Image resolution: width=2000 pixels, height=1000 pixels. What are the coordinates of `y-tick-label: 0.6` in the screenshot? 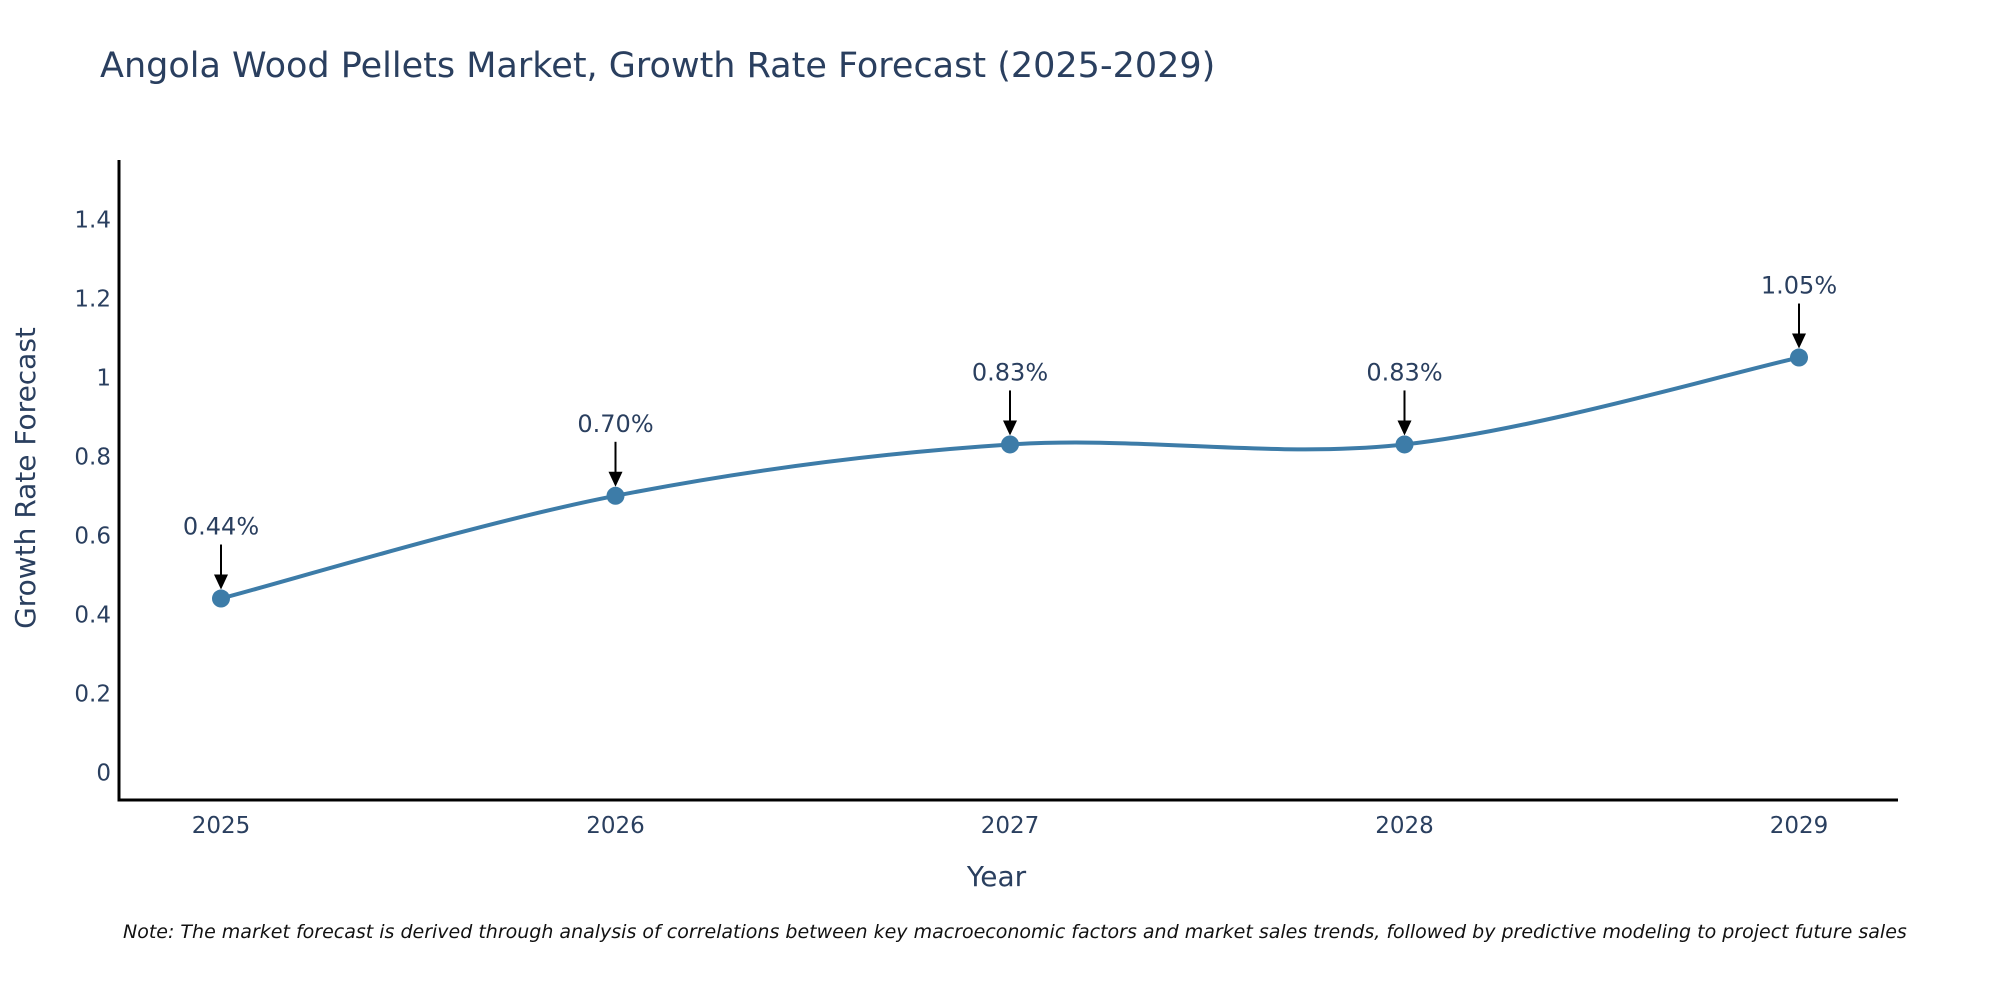 It's located at (92, 536).